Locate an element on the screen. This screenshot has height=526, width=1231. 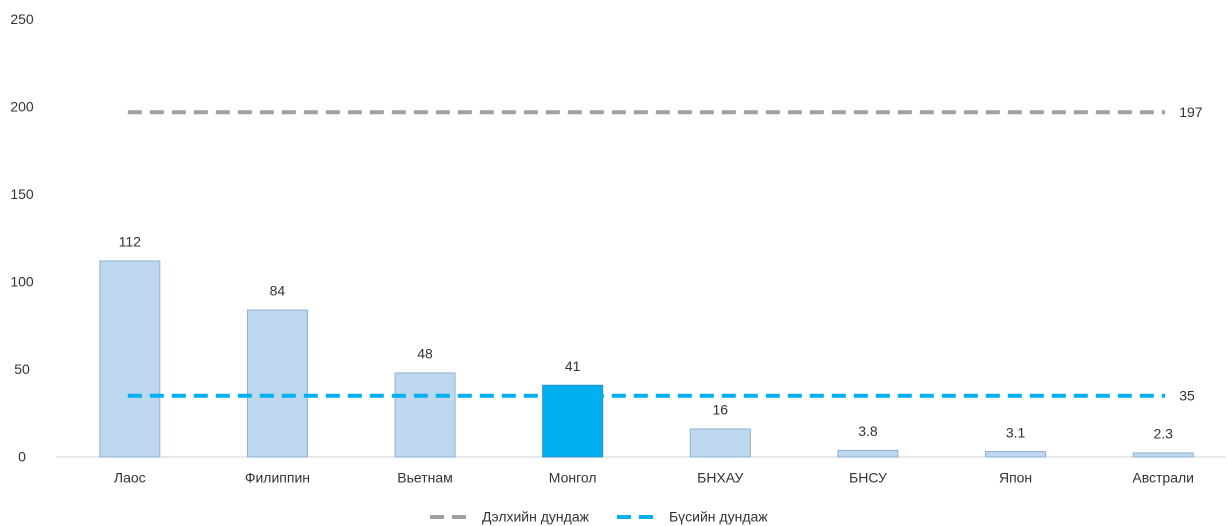
value-label: 48 is located at coordinates (425, 354).